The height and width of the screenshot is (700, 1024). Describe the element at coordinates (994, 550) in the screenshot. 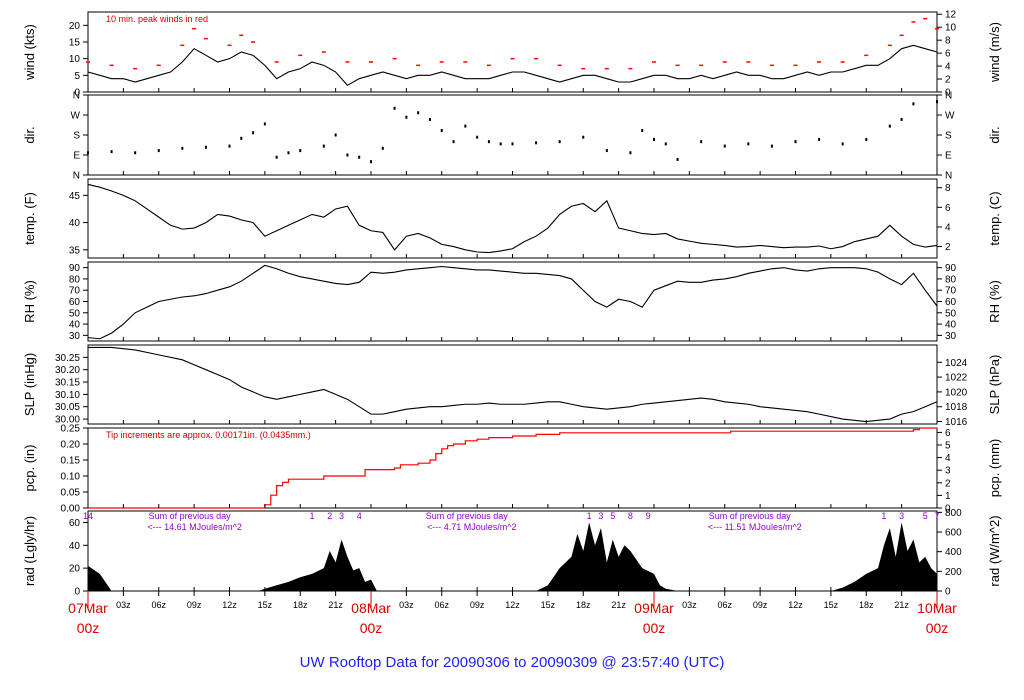

I see `rad-ylabel-right: rad (W/m^2)` at that location.